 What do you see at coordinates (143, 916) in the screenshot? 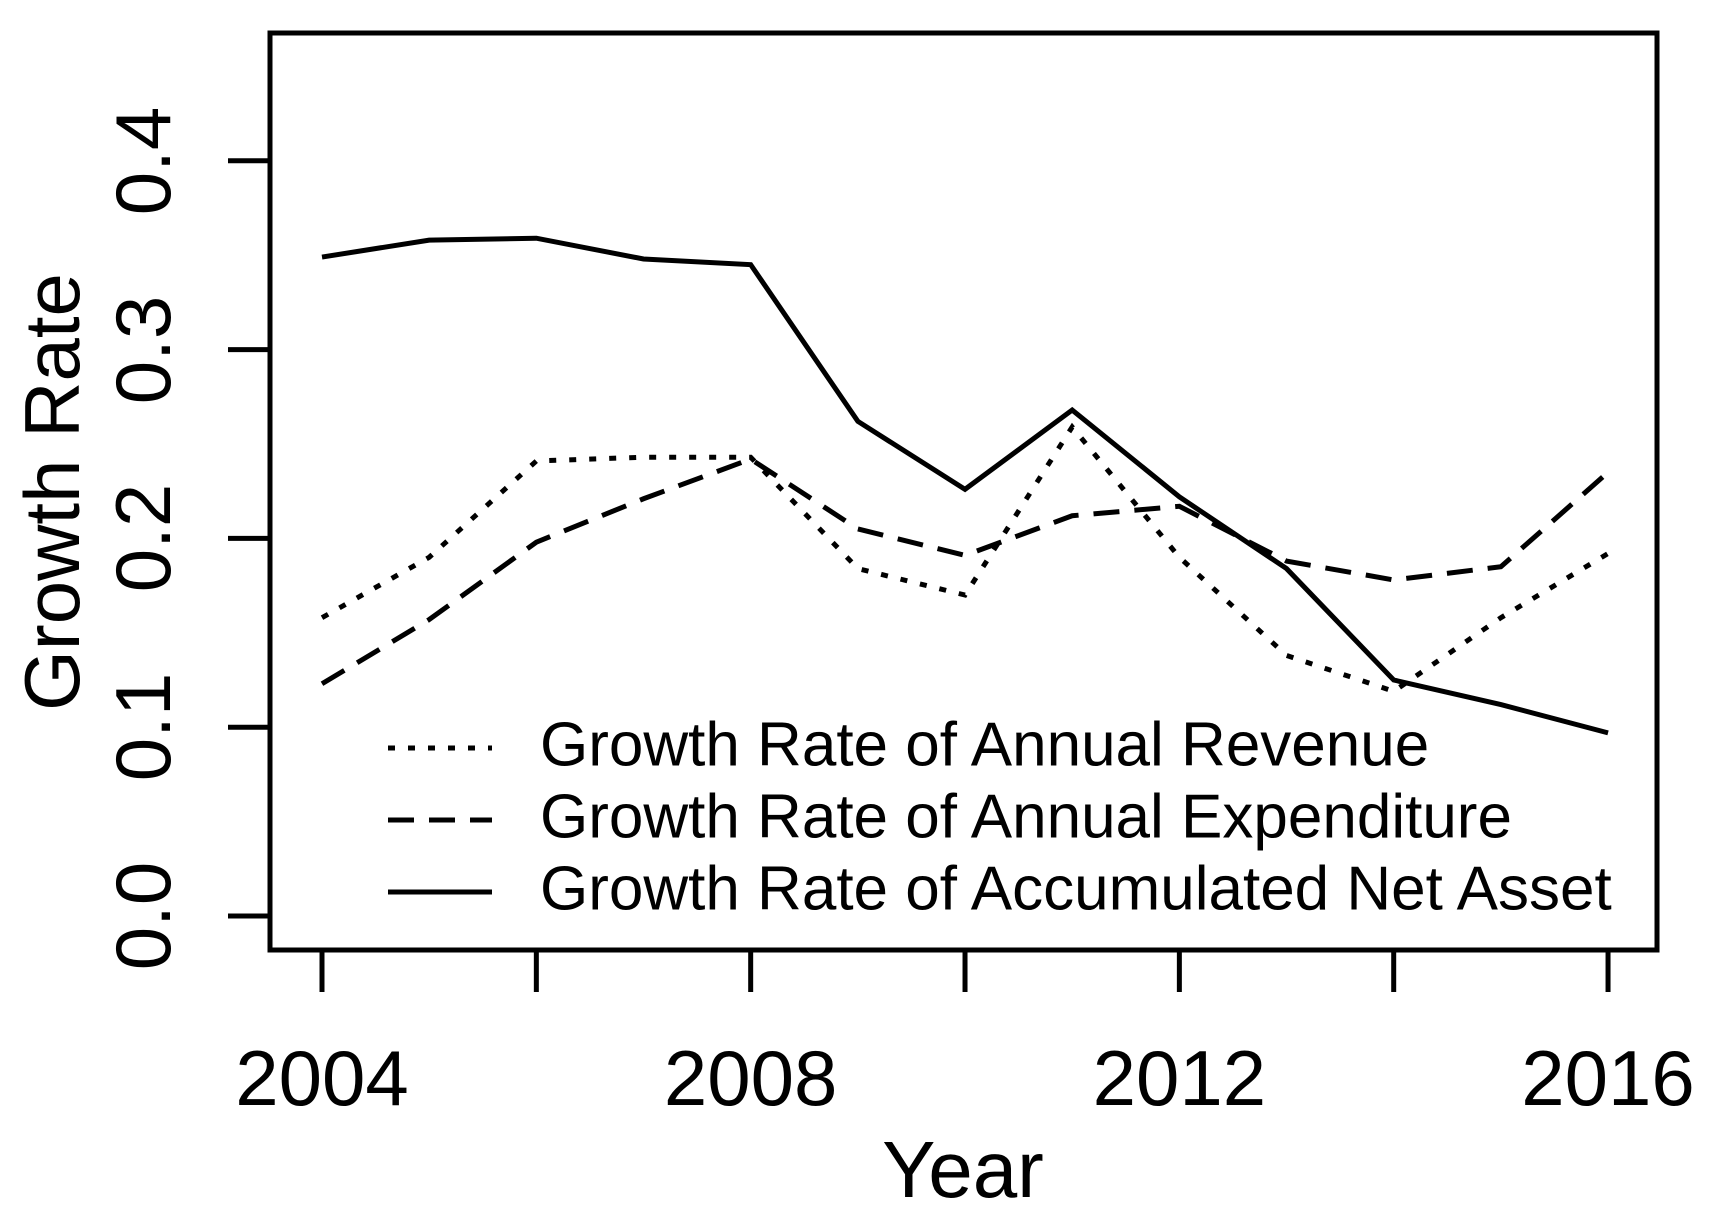
I see `y-tick-label: 0.0` at bounding box center [143, 916].